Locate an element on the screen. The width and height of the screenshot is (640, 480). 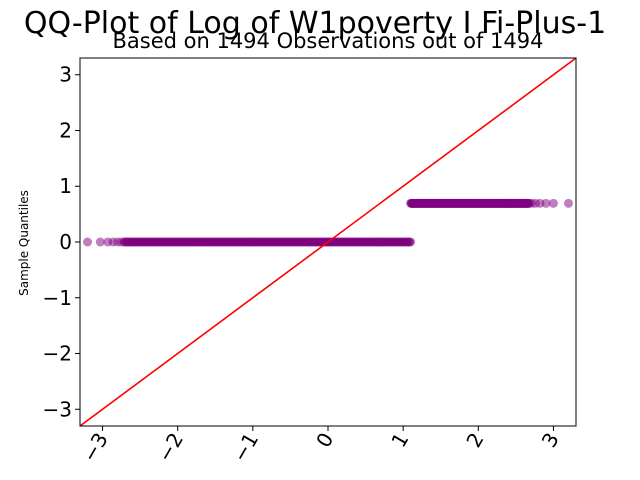
y-tick-label: 1 is located at coordinates (65, 186).